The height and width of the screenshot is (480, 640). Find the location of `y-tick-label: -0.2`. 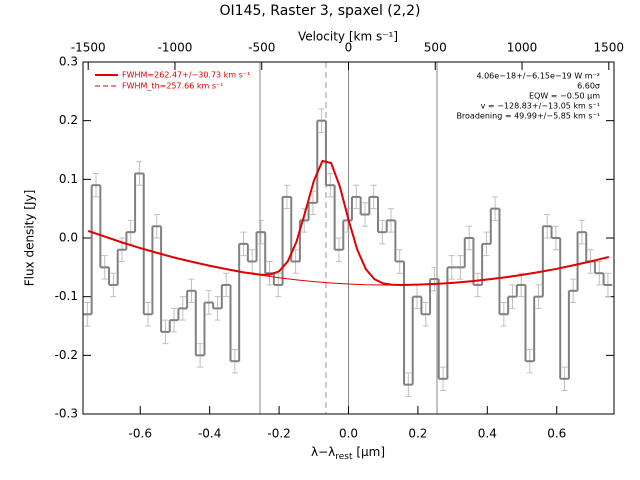

y-tick-label: -0.2 is located at coordinates (66, 355).